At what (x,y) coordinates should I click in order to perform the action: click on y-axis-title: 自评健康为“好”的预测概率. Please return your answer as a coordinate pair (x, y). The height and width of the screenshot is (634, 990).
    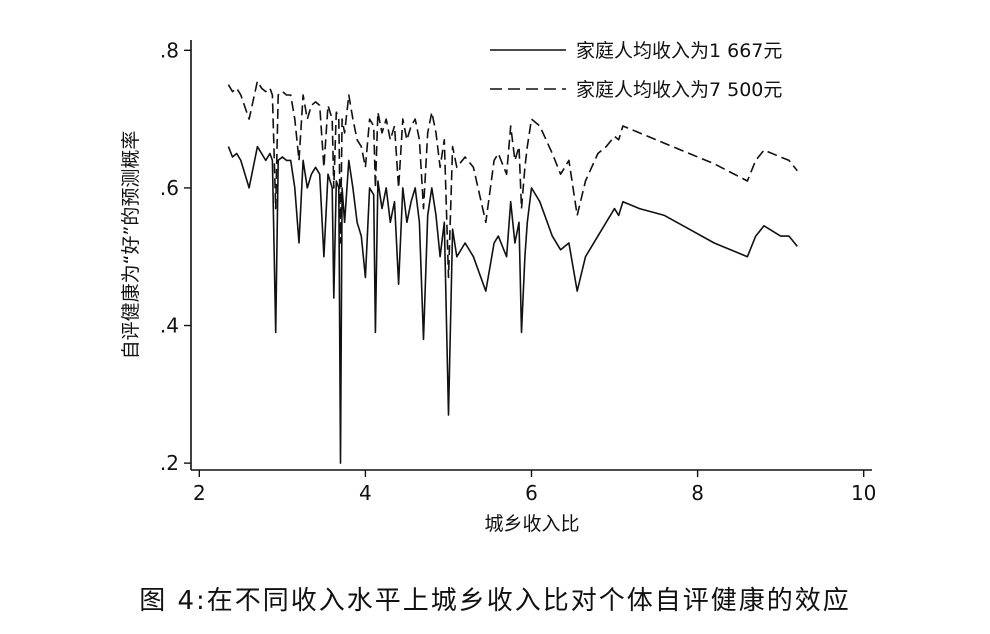
    Looking at the image, I should click on (131, 245).